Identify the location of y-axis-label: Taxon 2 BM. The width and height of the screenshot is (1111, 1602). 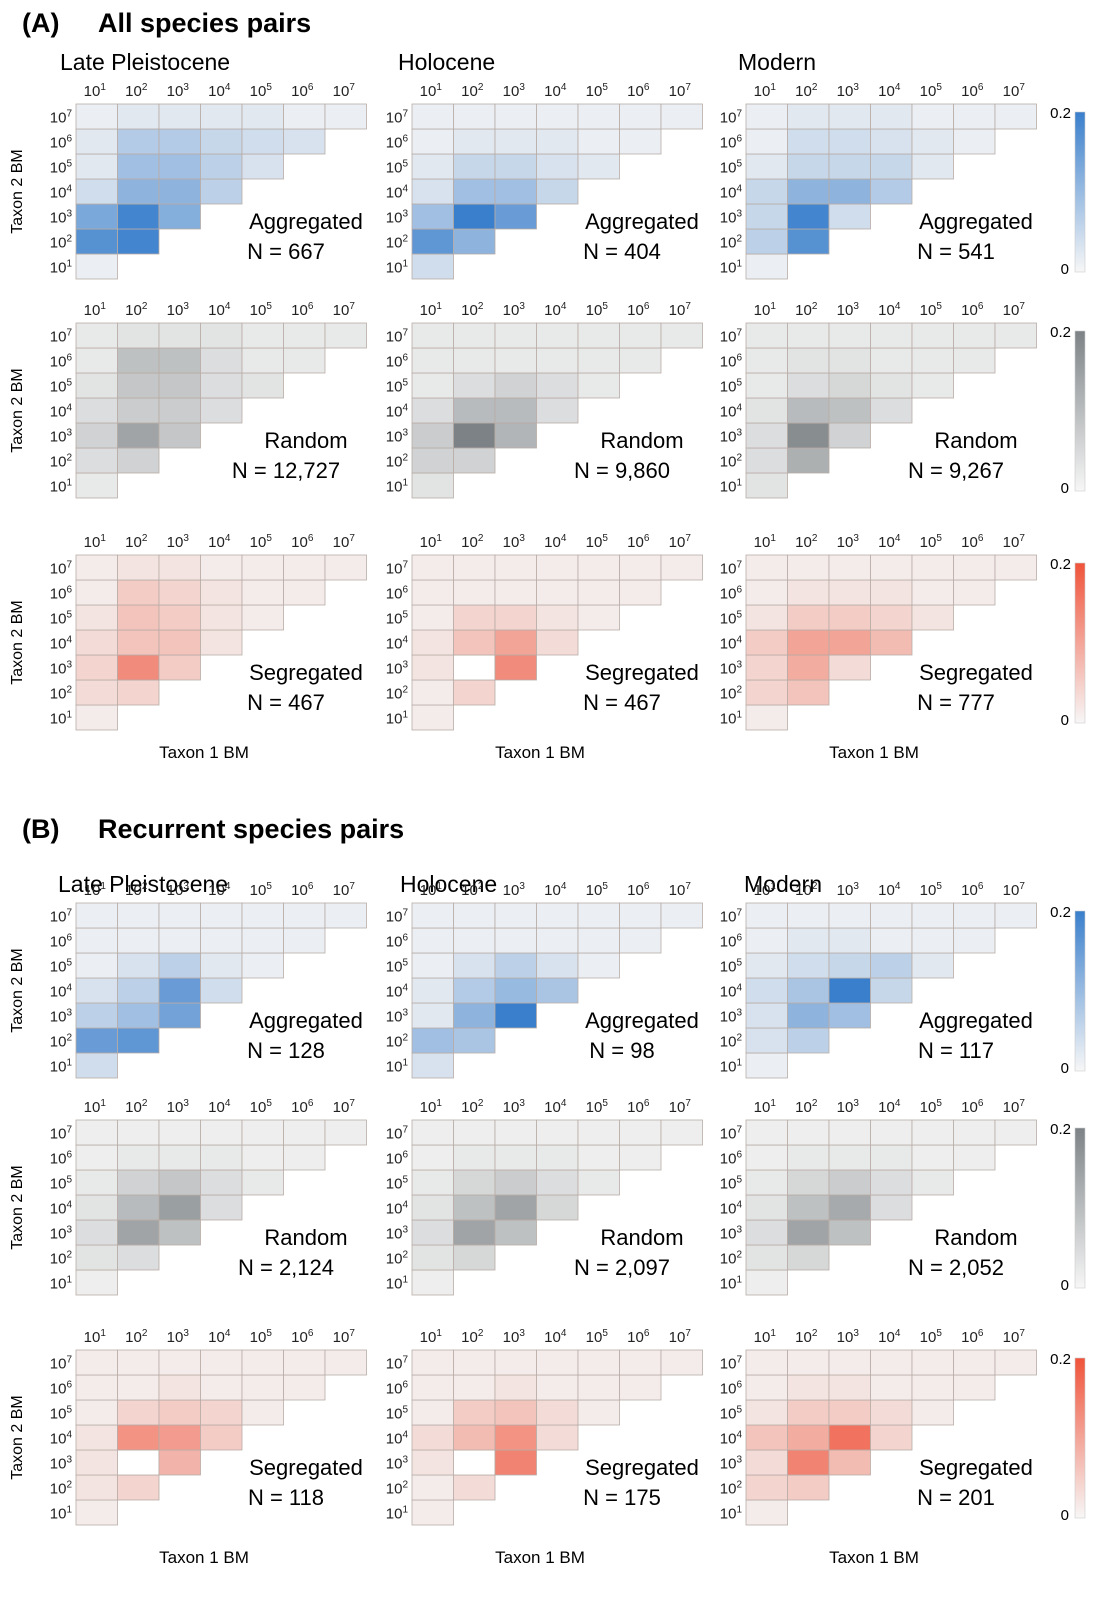
(17, 990).